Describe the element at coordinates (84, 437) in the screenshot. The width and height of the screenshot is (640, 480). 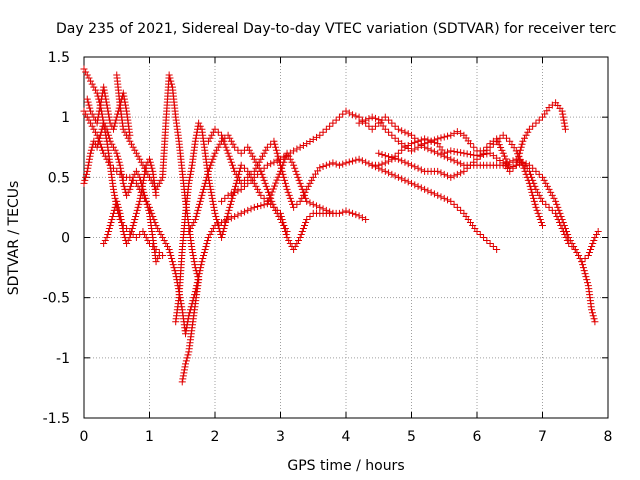
I see `x-tick-label: 0` at that location.